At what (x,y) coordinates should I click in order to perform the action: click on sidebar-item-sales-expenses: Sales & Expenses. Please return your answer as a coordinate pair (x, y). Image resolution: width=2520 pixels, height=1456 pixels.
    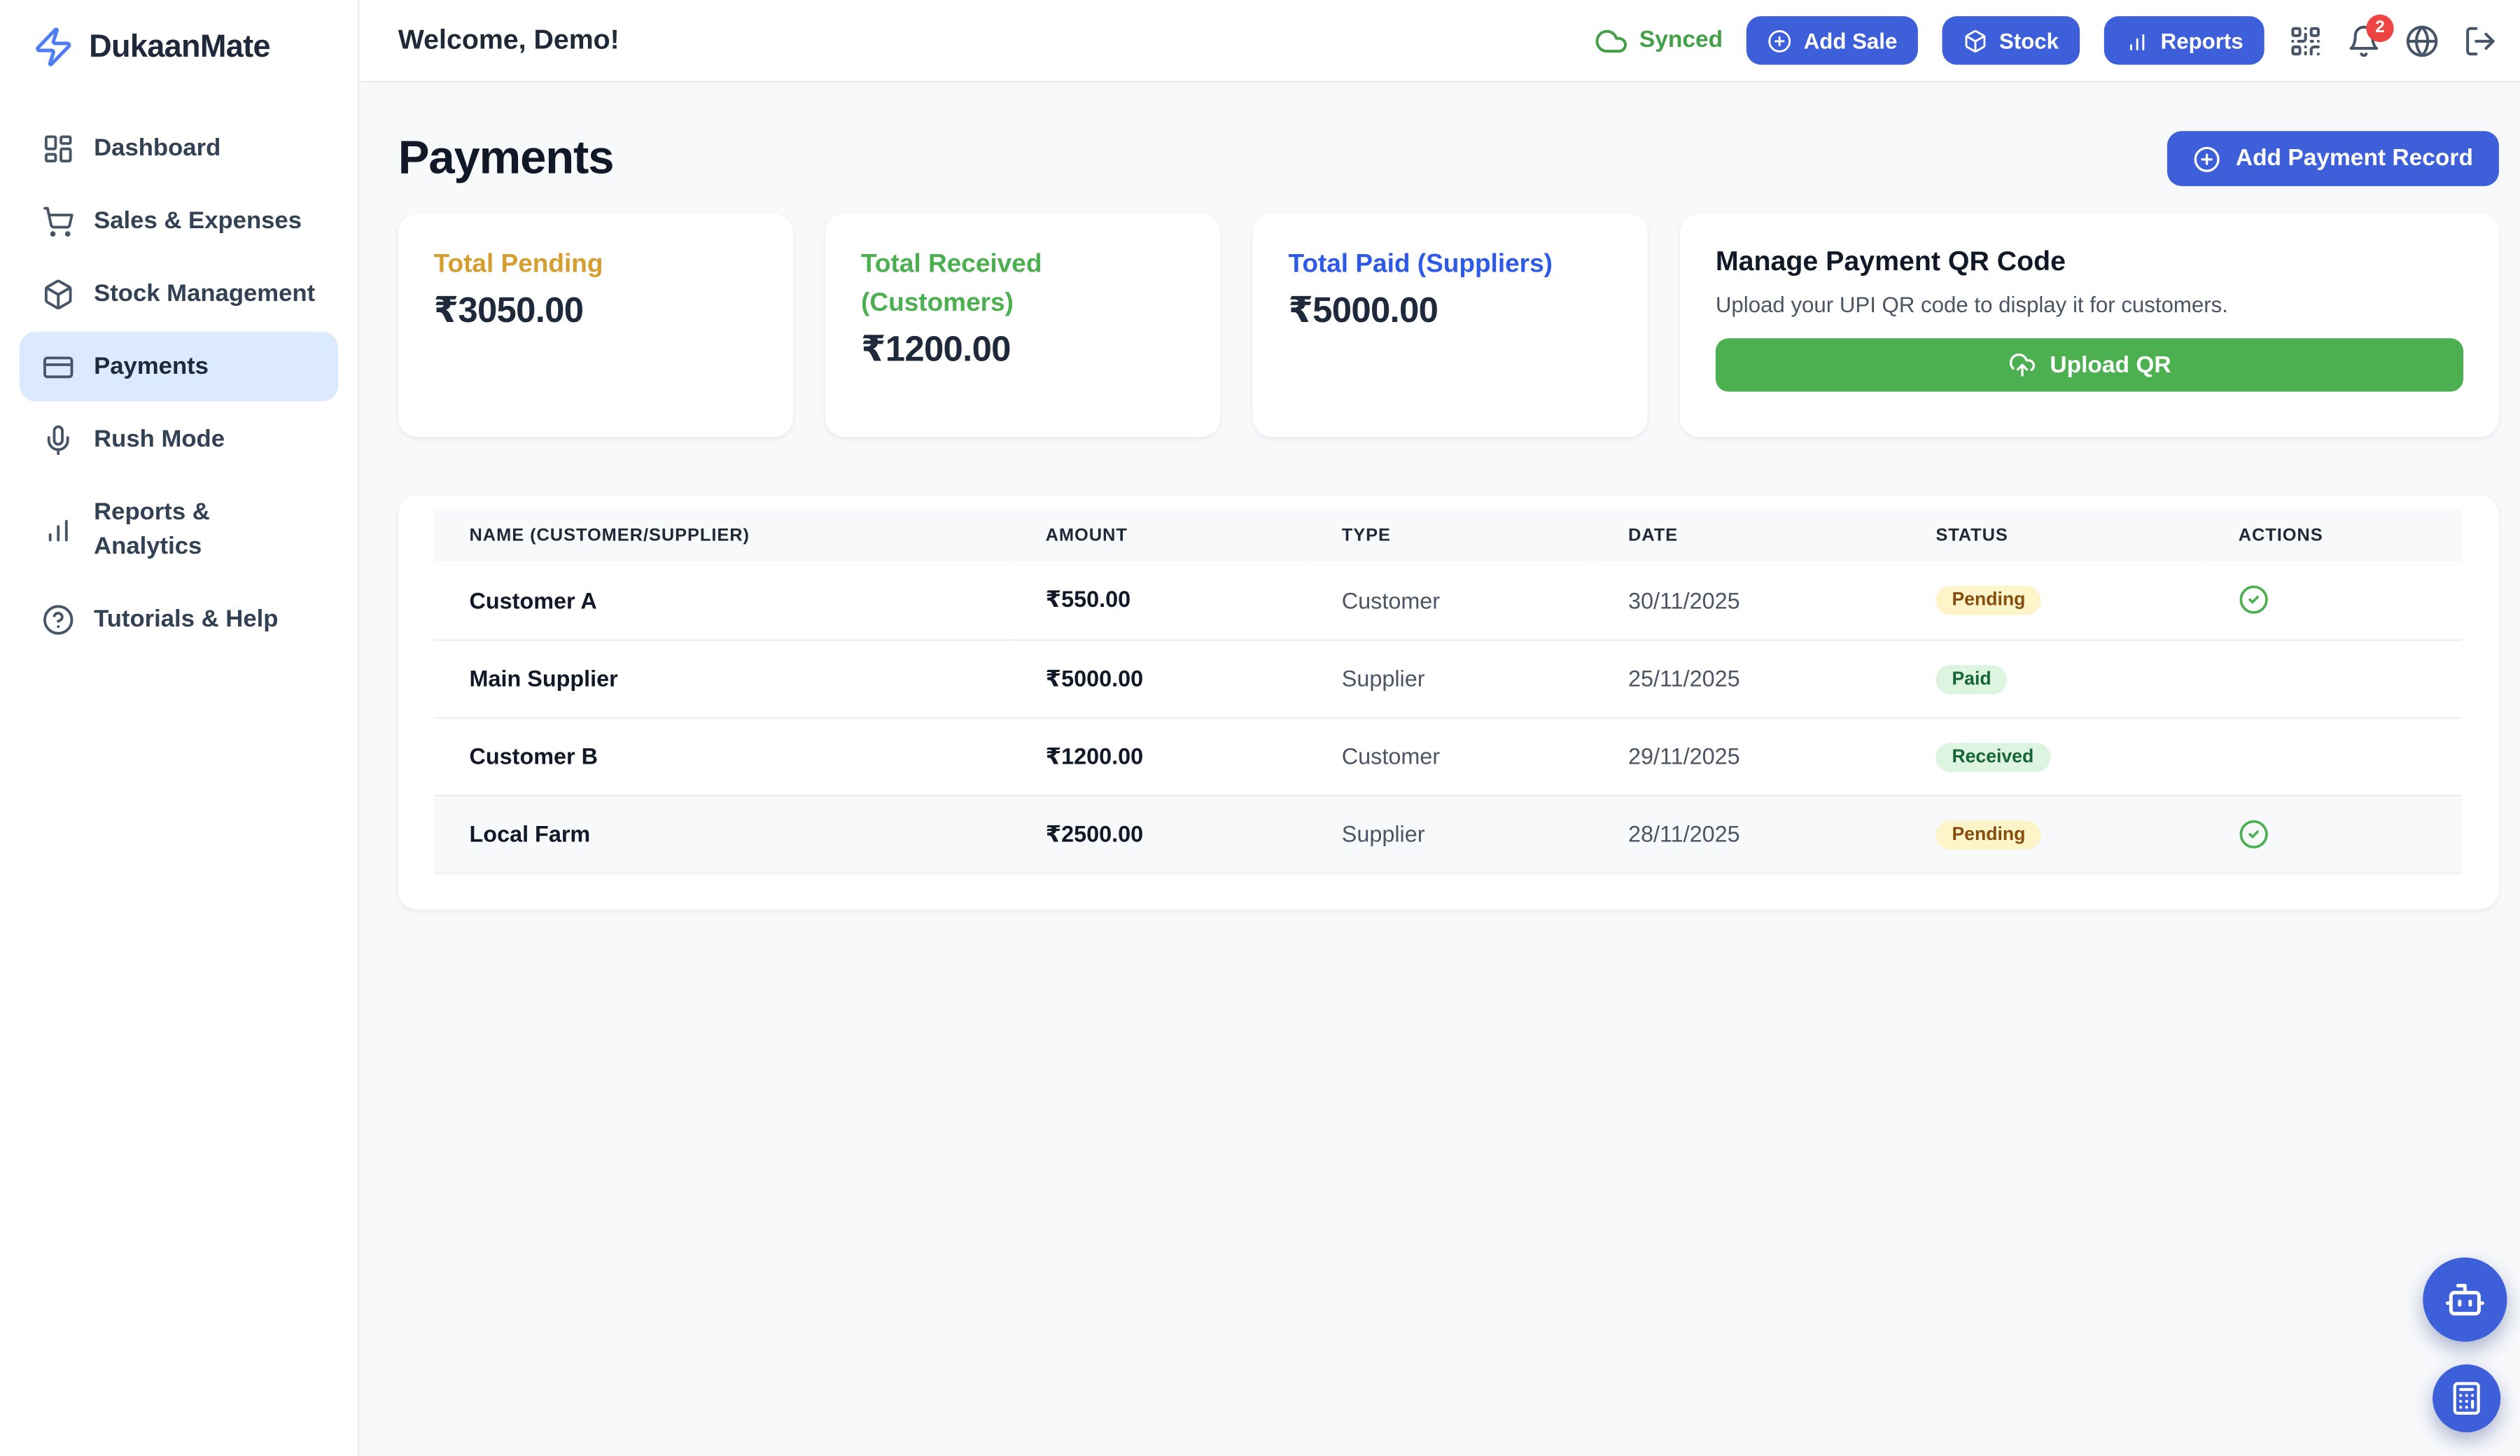
    Looking at the image, I should click on (179, 220).